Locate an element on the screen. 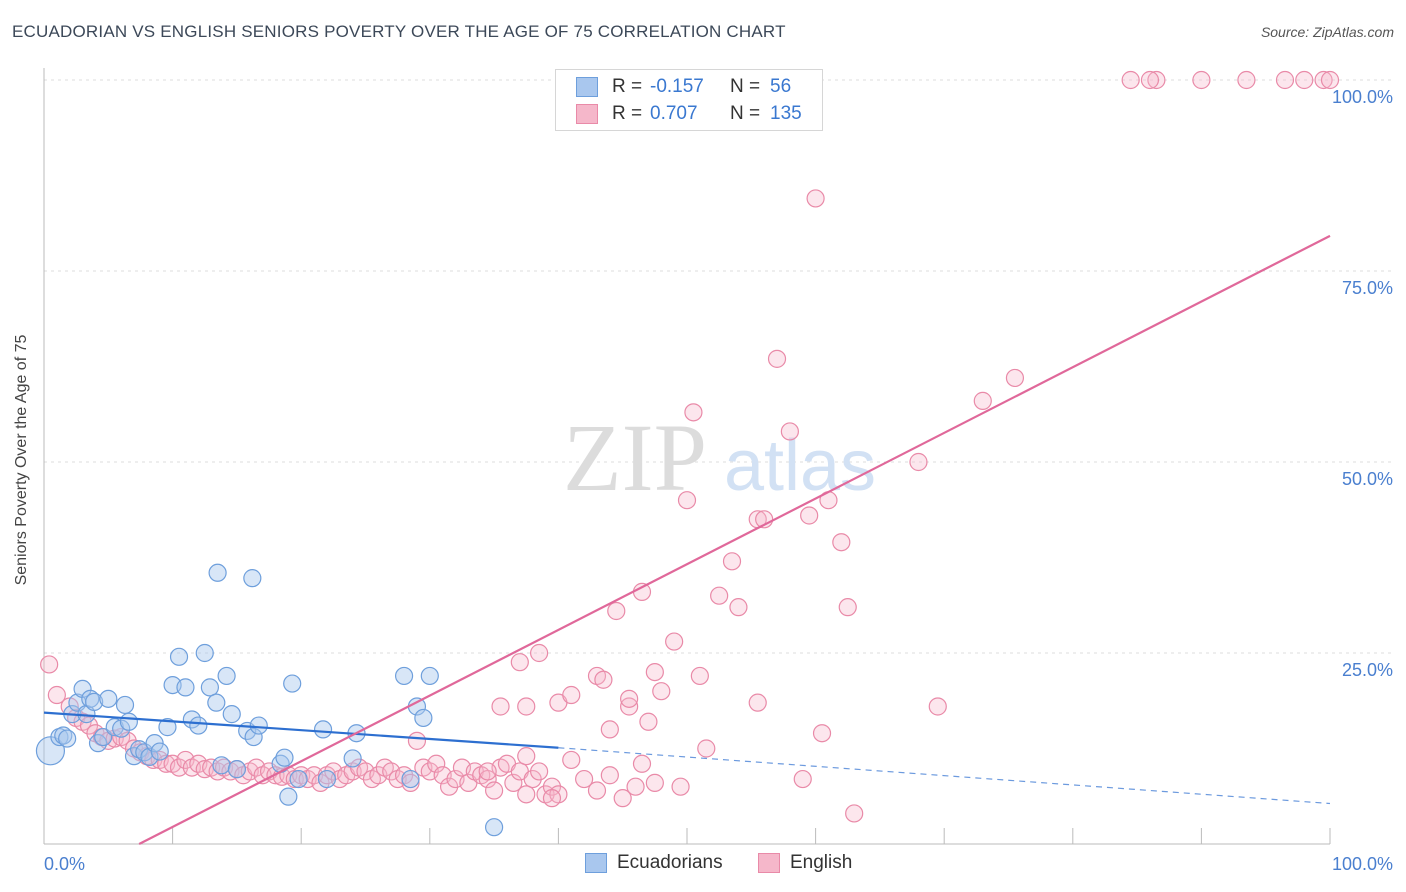 This screenshot has height=892, width=1406. legend-swatch-blue is located at coordinates (587, 87).